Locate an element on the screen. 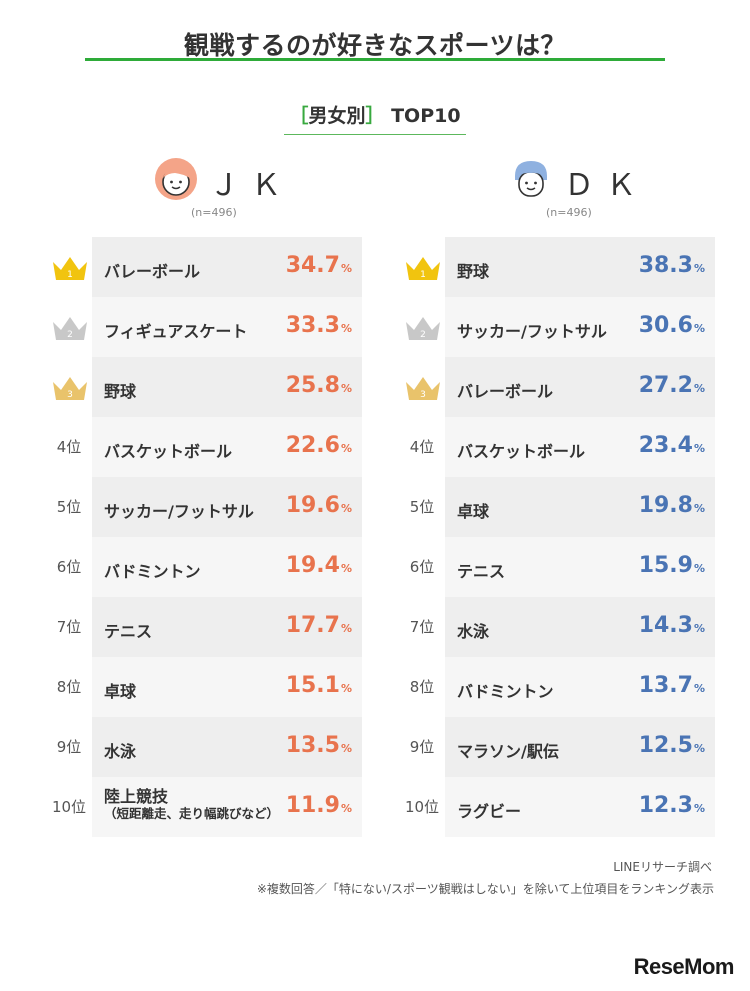  sport-label: 野球 is located at coordinates (120, 390).